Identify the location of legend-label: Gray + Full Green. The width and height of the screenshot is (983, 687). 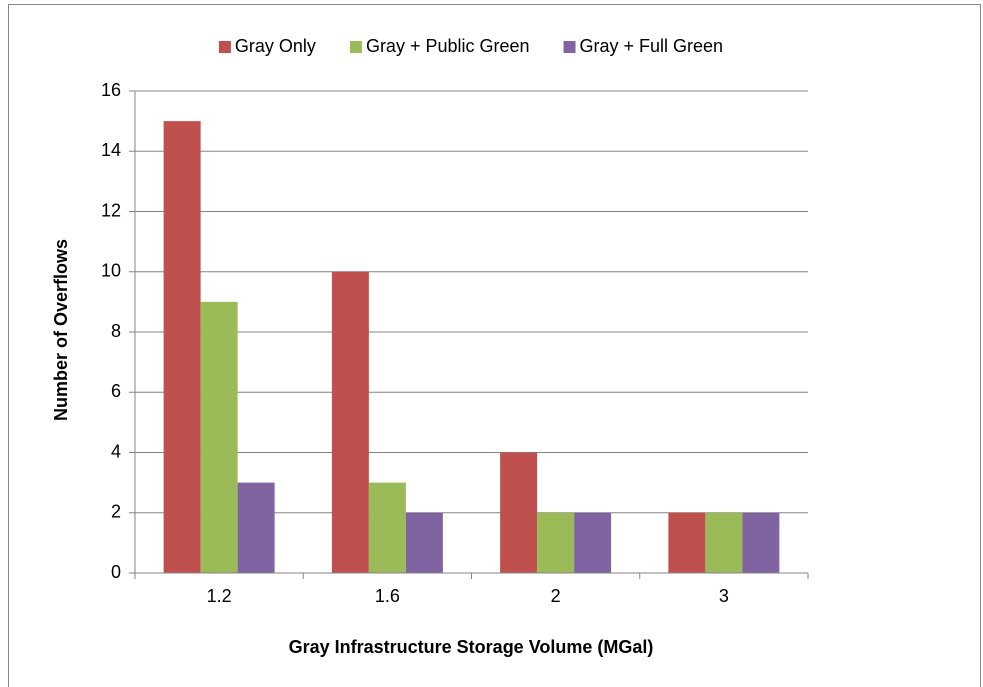
(652, 46).